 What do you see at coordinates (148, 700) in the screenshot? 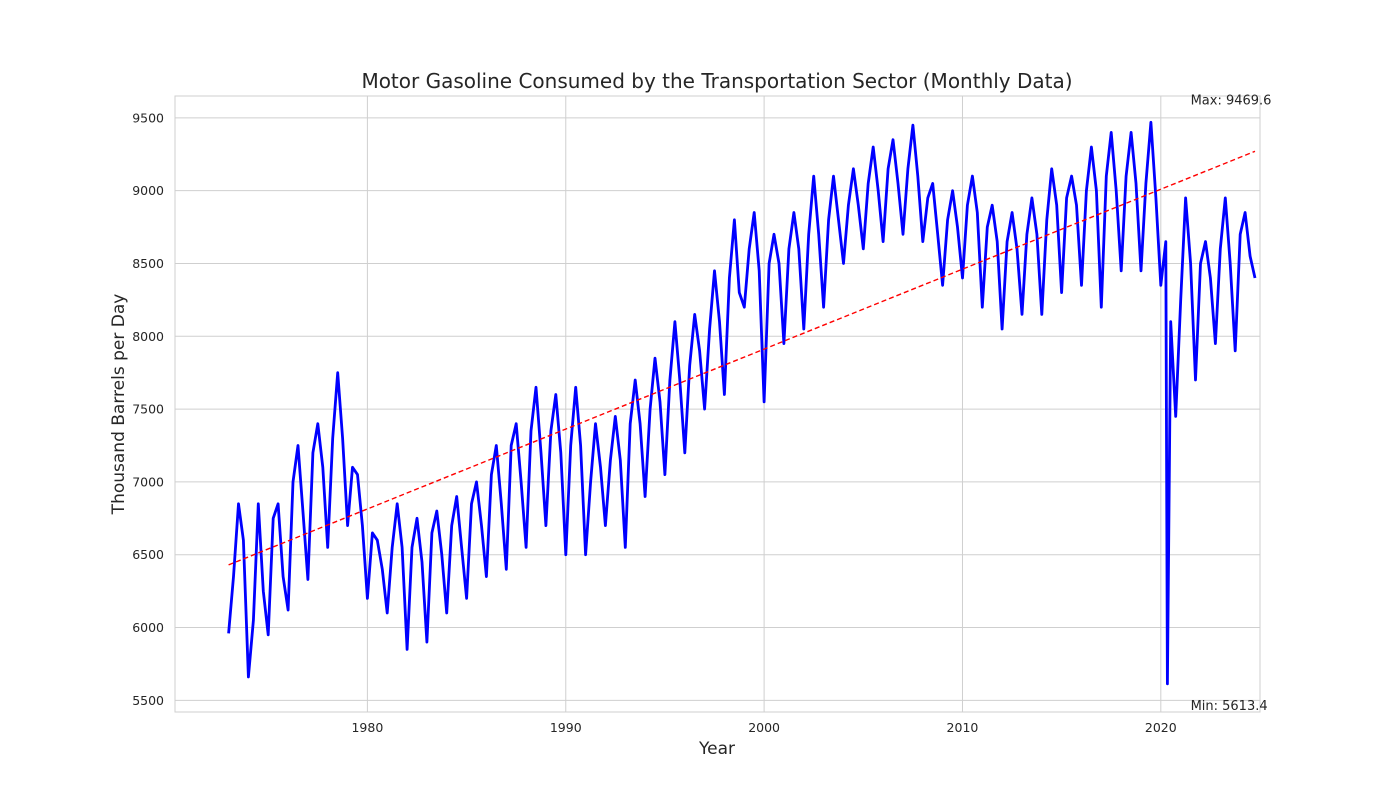
I see `y-tick-label: 5500` at bounding box center [148, 700].